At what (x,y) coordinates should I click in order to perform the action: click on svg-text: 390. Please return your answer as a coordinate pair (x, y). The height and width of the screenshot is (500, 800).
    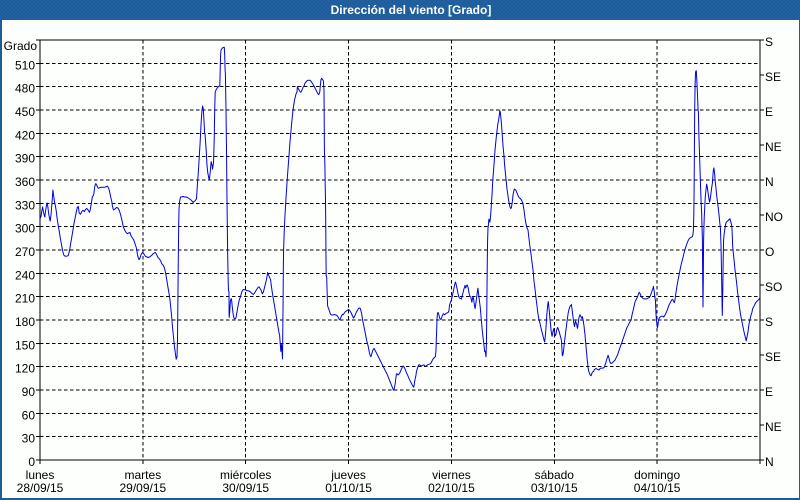
    Looking at the image, I should click on (25, 159).